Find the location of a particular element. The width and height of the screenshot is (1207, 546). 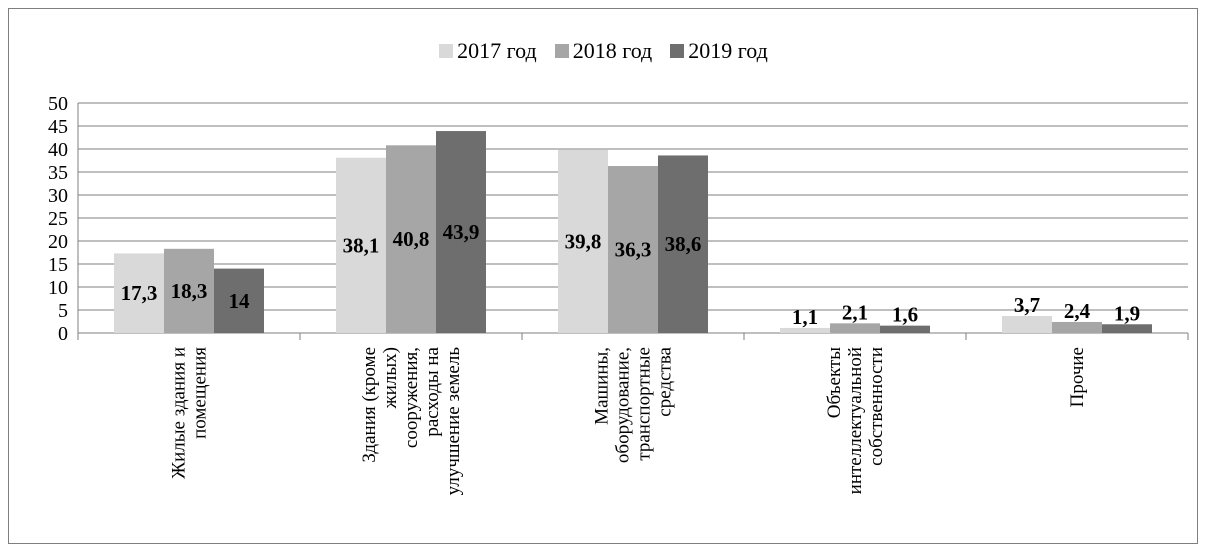

x-category-label: жилых) is located at coordinates (390, 378).